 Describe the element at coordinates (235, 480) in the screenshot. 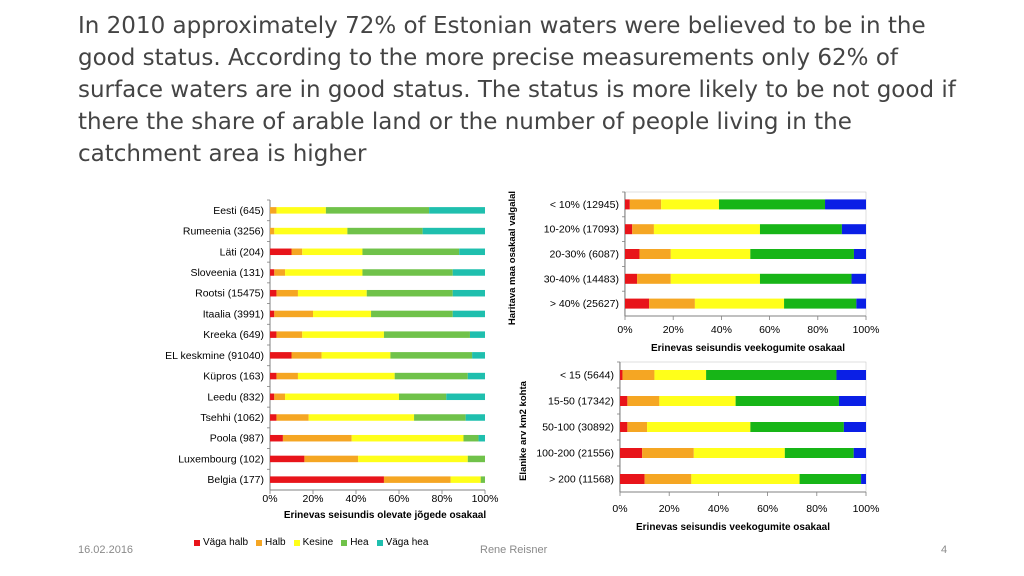

I see `category-label: Belgia (177)` at that location.